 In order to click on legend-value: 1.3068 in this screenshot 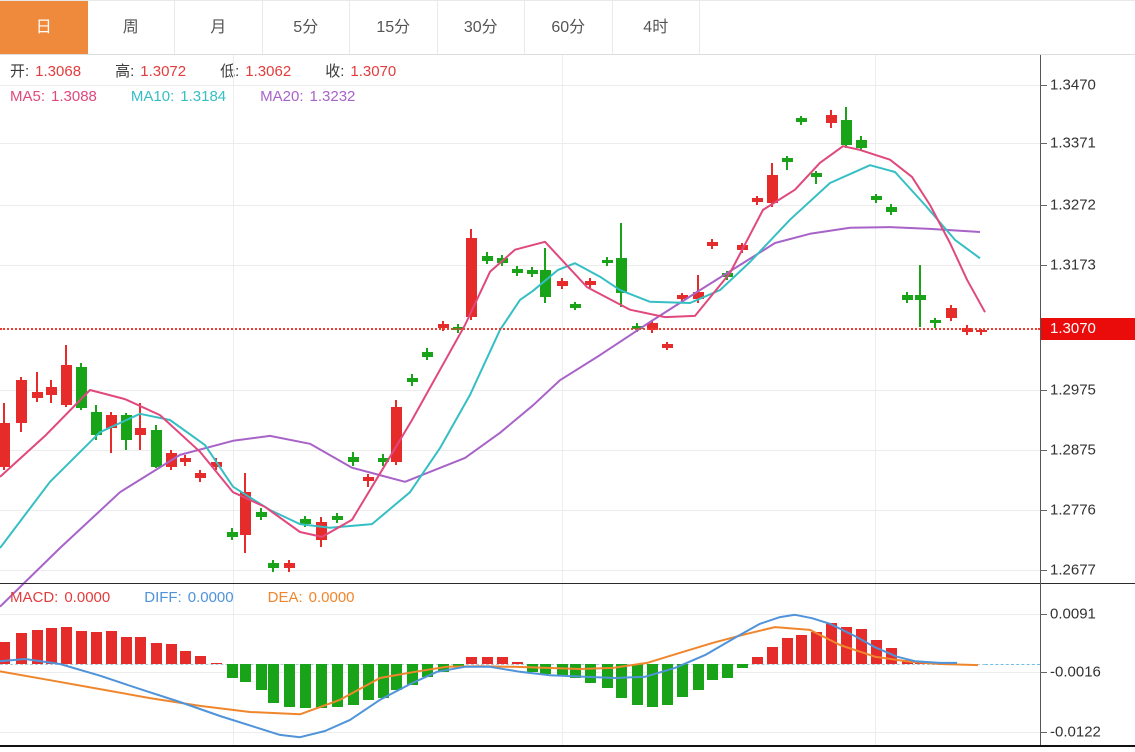, I will do `click(58, 71)`.